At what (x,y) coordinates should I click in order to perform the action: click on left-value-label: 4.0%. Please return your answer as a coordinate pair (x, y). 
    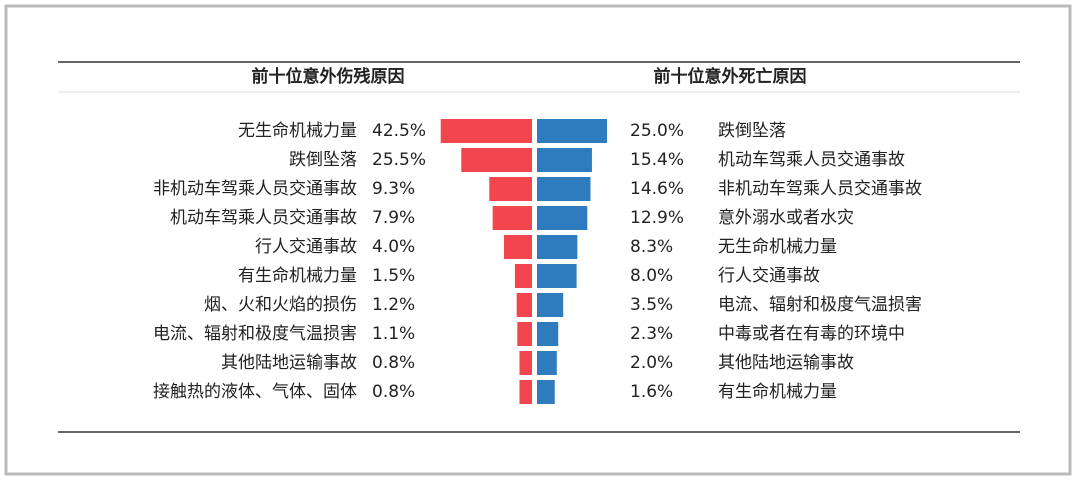
    Looking at the image, I should click on (393, 247).